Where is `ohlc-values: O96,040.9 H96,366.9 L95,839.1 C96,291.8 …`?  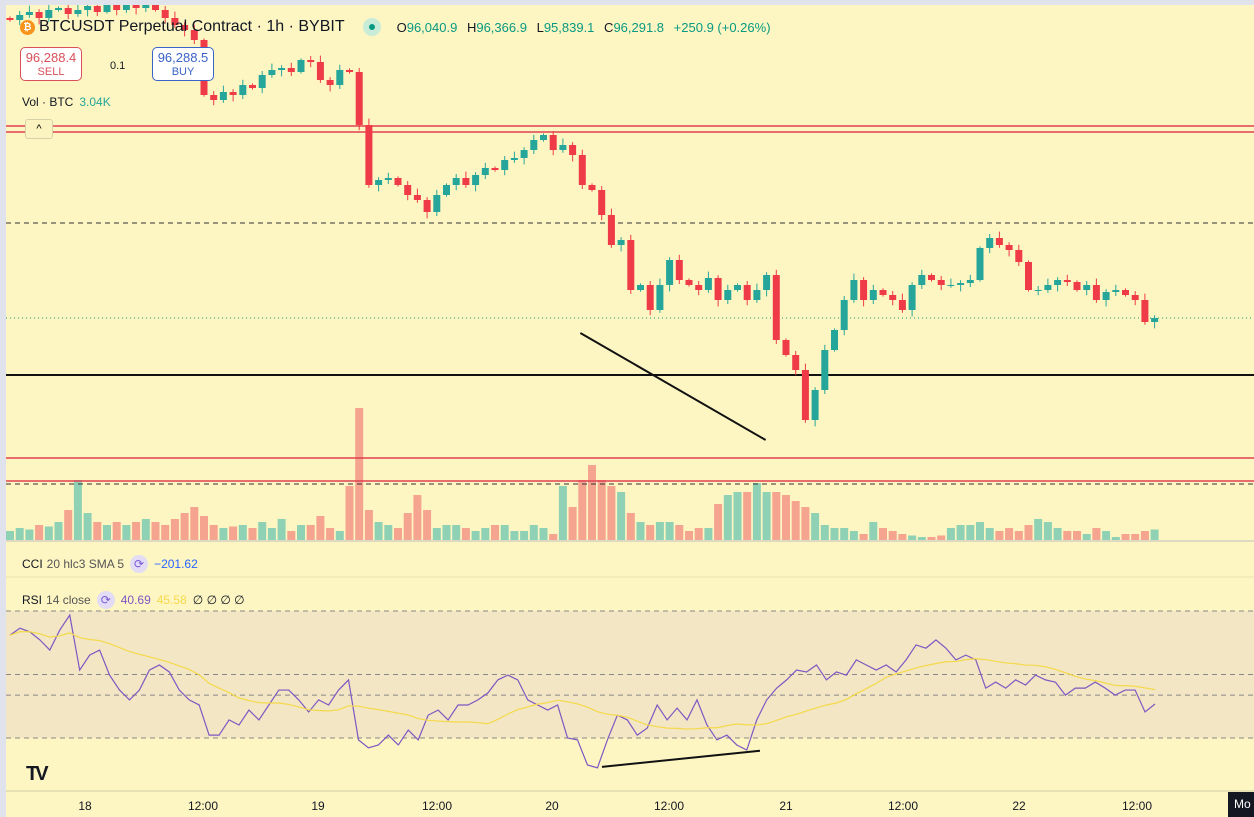
ohlc-values: O96,040.9 H96,366.9 L95,839.1 C96,291.8 … is located at coordinates (583, 27).